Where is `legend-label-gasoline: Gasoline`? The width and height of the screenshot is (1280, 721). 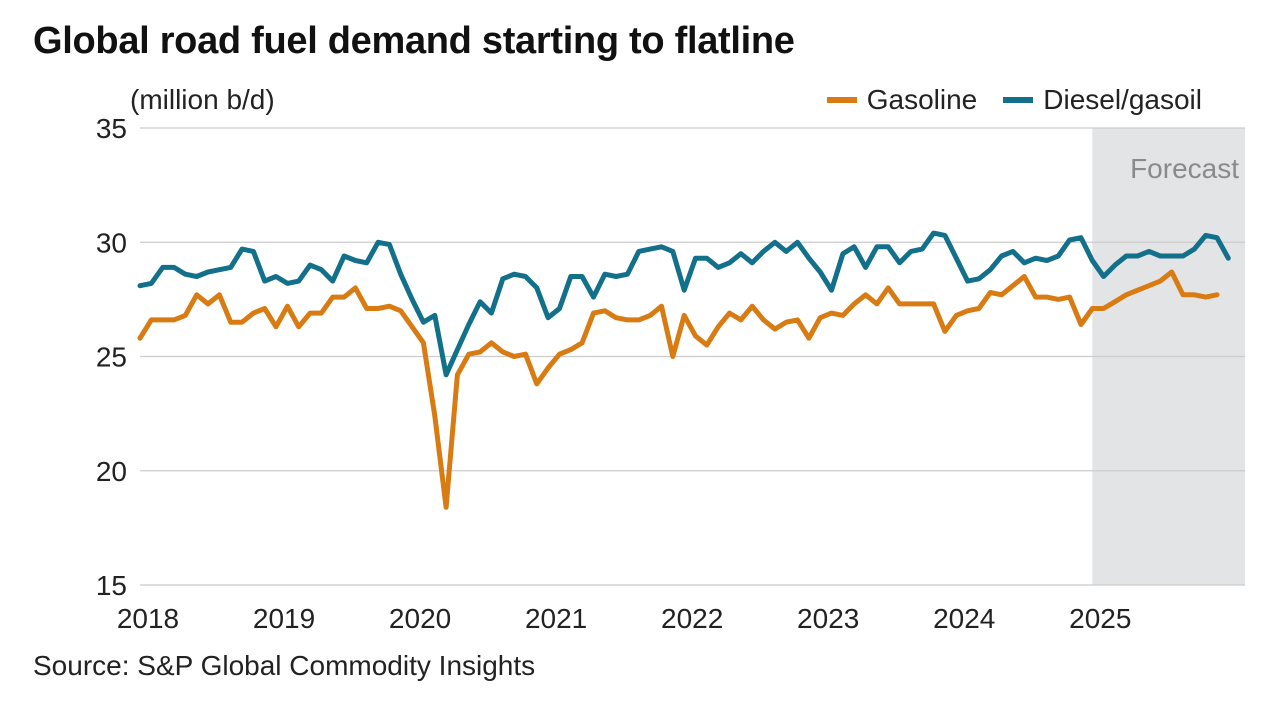
legend-label-gasoline: Gasoline is located at coordinates (922, 99).